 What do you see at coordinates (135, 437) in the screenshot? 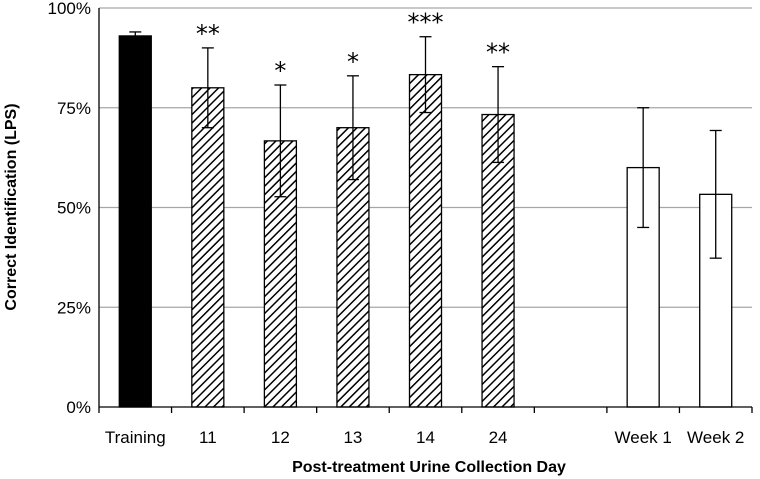
I see `x-category-label: Training` at bounding box center [135, 437].